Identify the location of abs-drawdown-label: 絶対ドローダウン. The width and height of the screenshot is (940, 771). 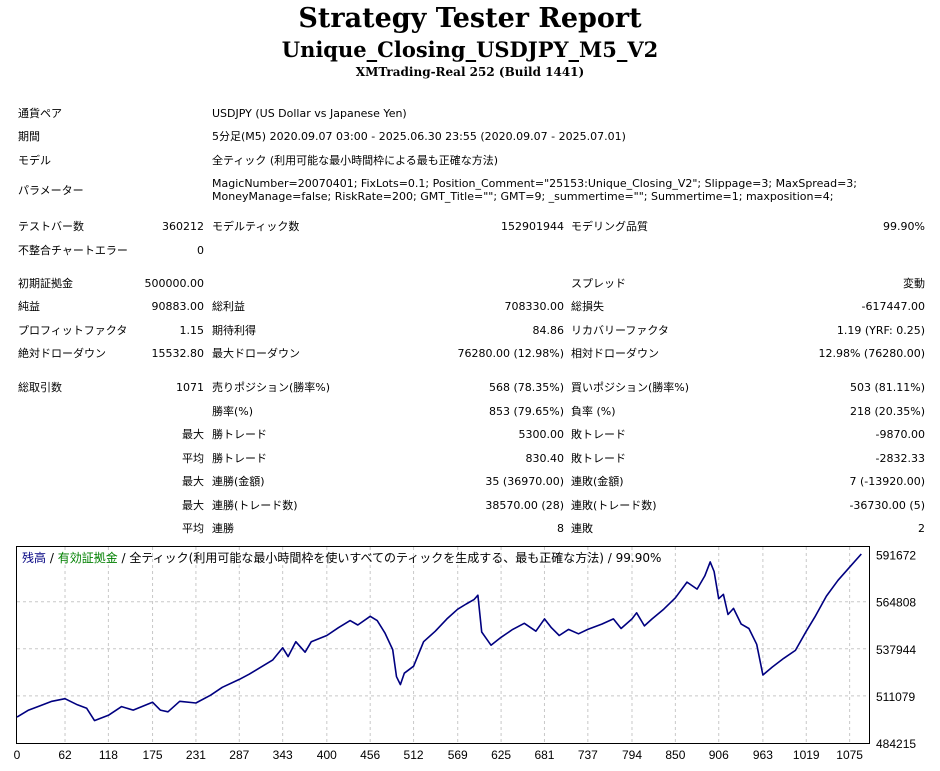
(62, 353).